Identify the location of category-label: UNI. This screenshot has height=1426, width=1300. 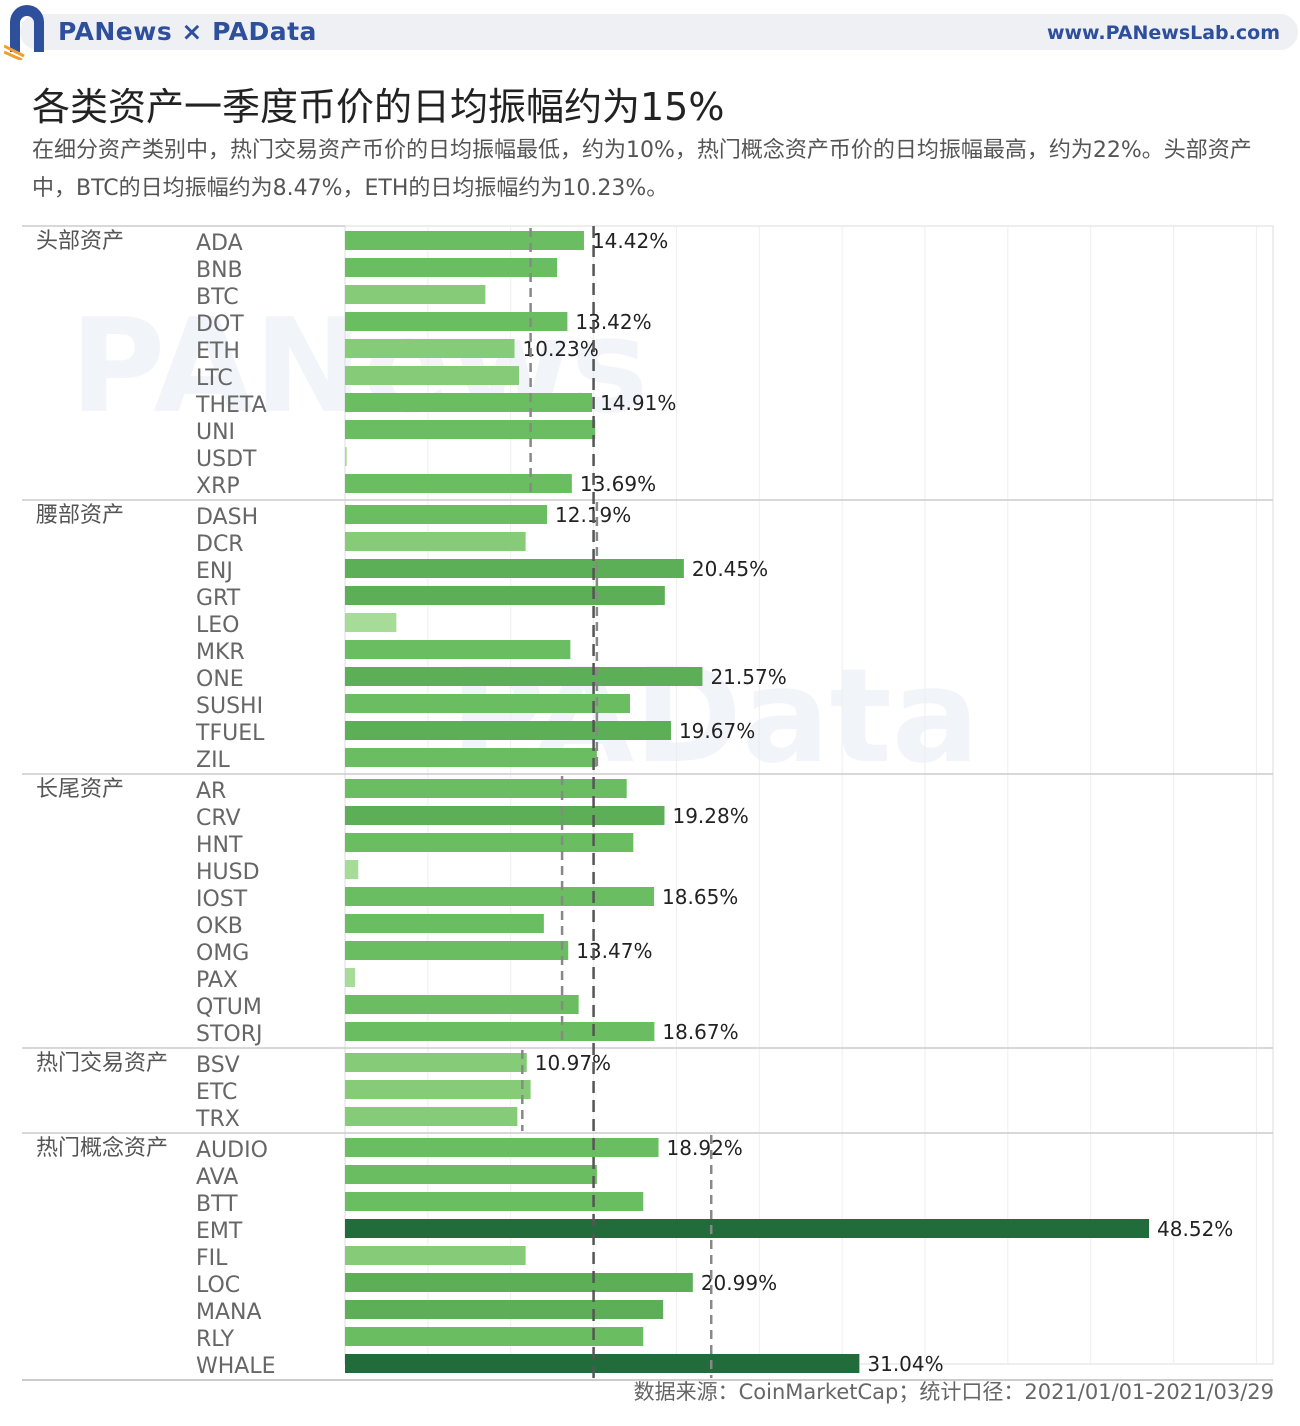
(215, 432).